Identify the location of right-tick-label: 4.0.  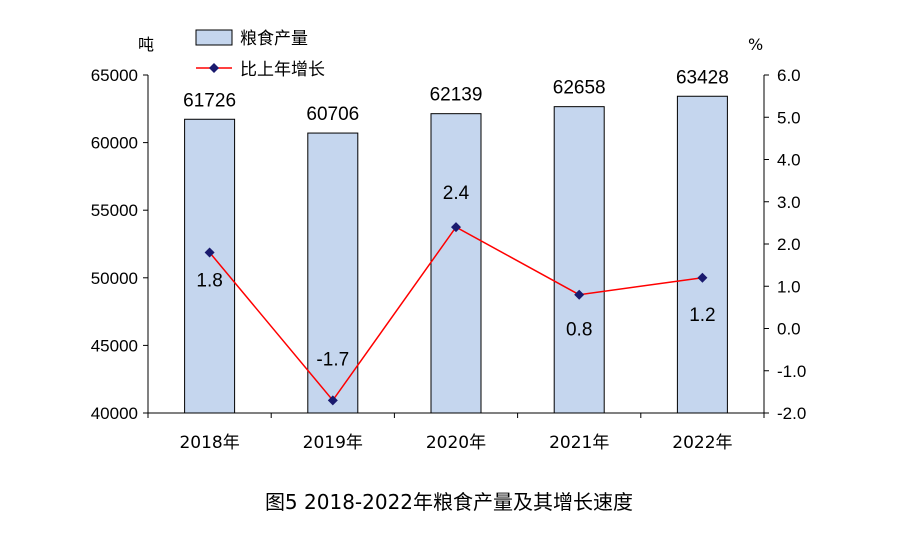
(789, 160).